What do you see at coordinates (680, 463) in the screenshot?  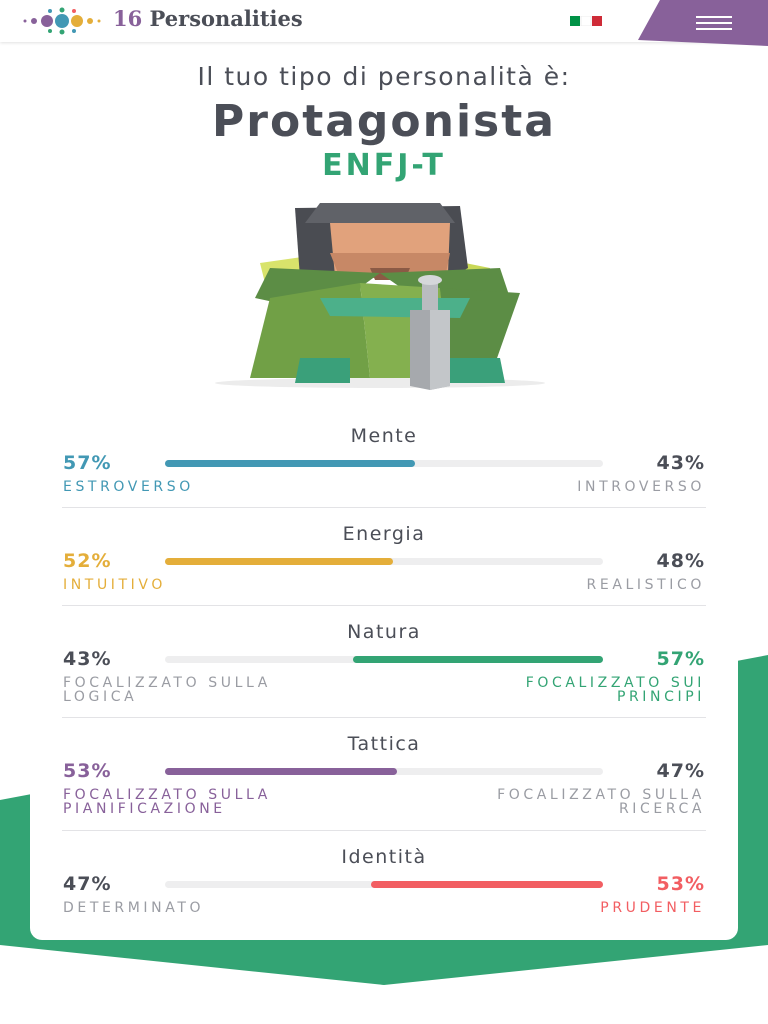 I see `percent-right: 43%` at bounding box center [680, 463].